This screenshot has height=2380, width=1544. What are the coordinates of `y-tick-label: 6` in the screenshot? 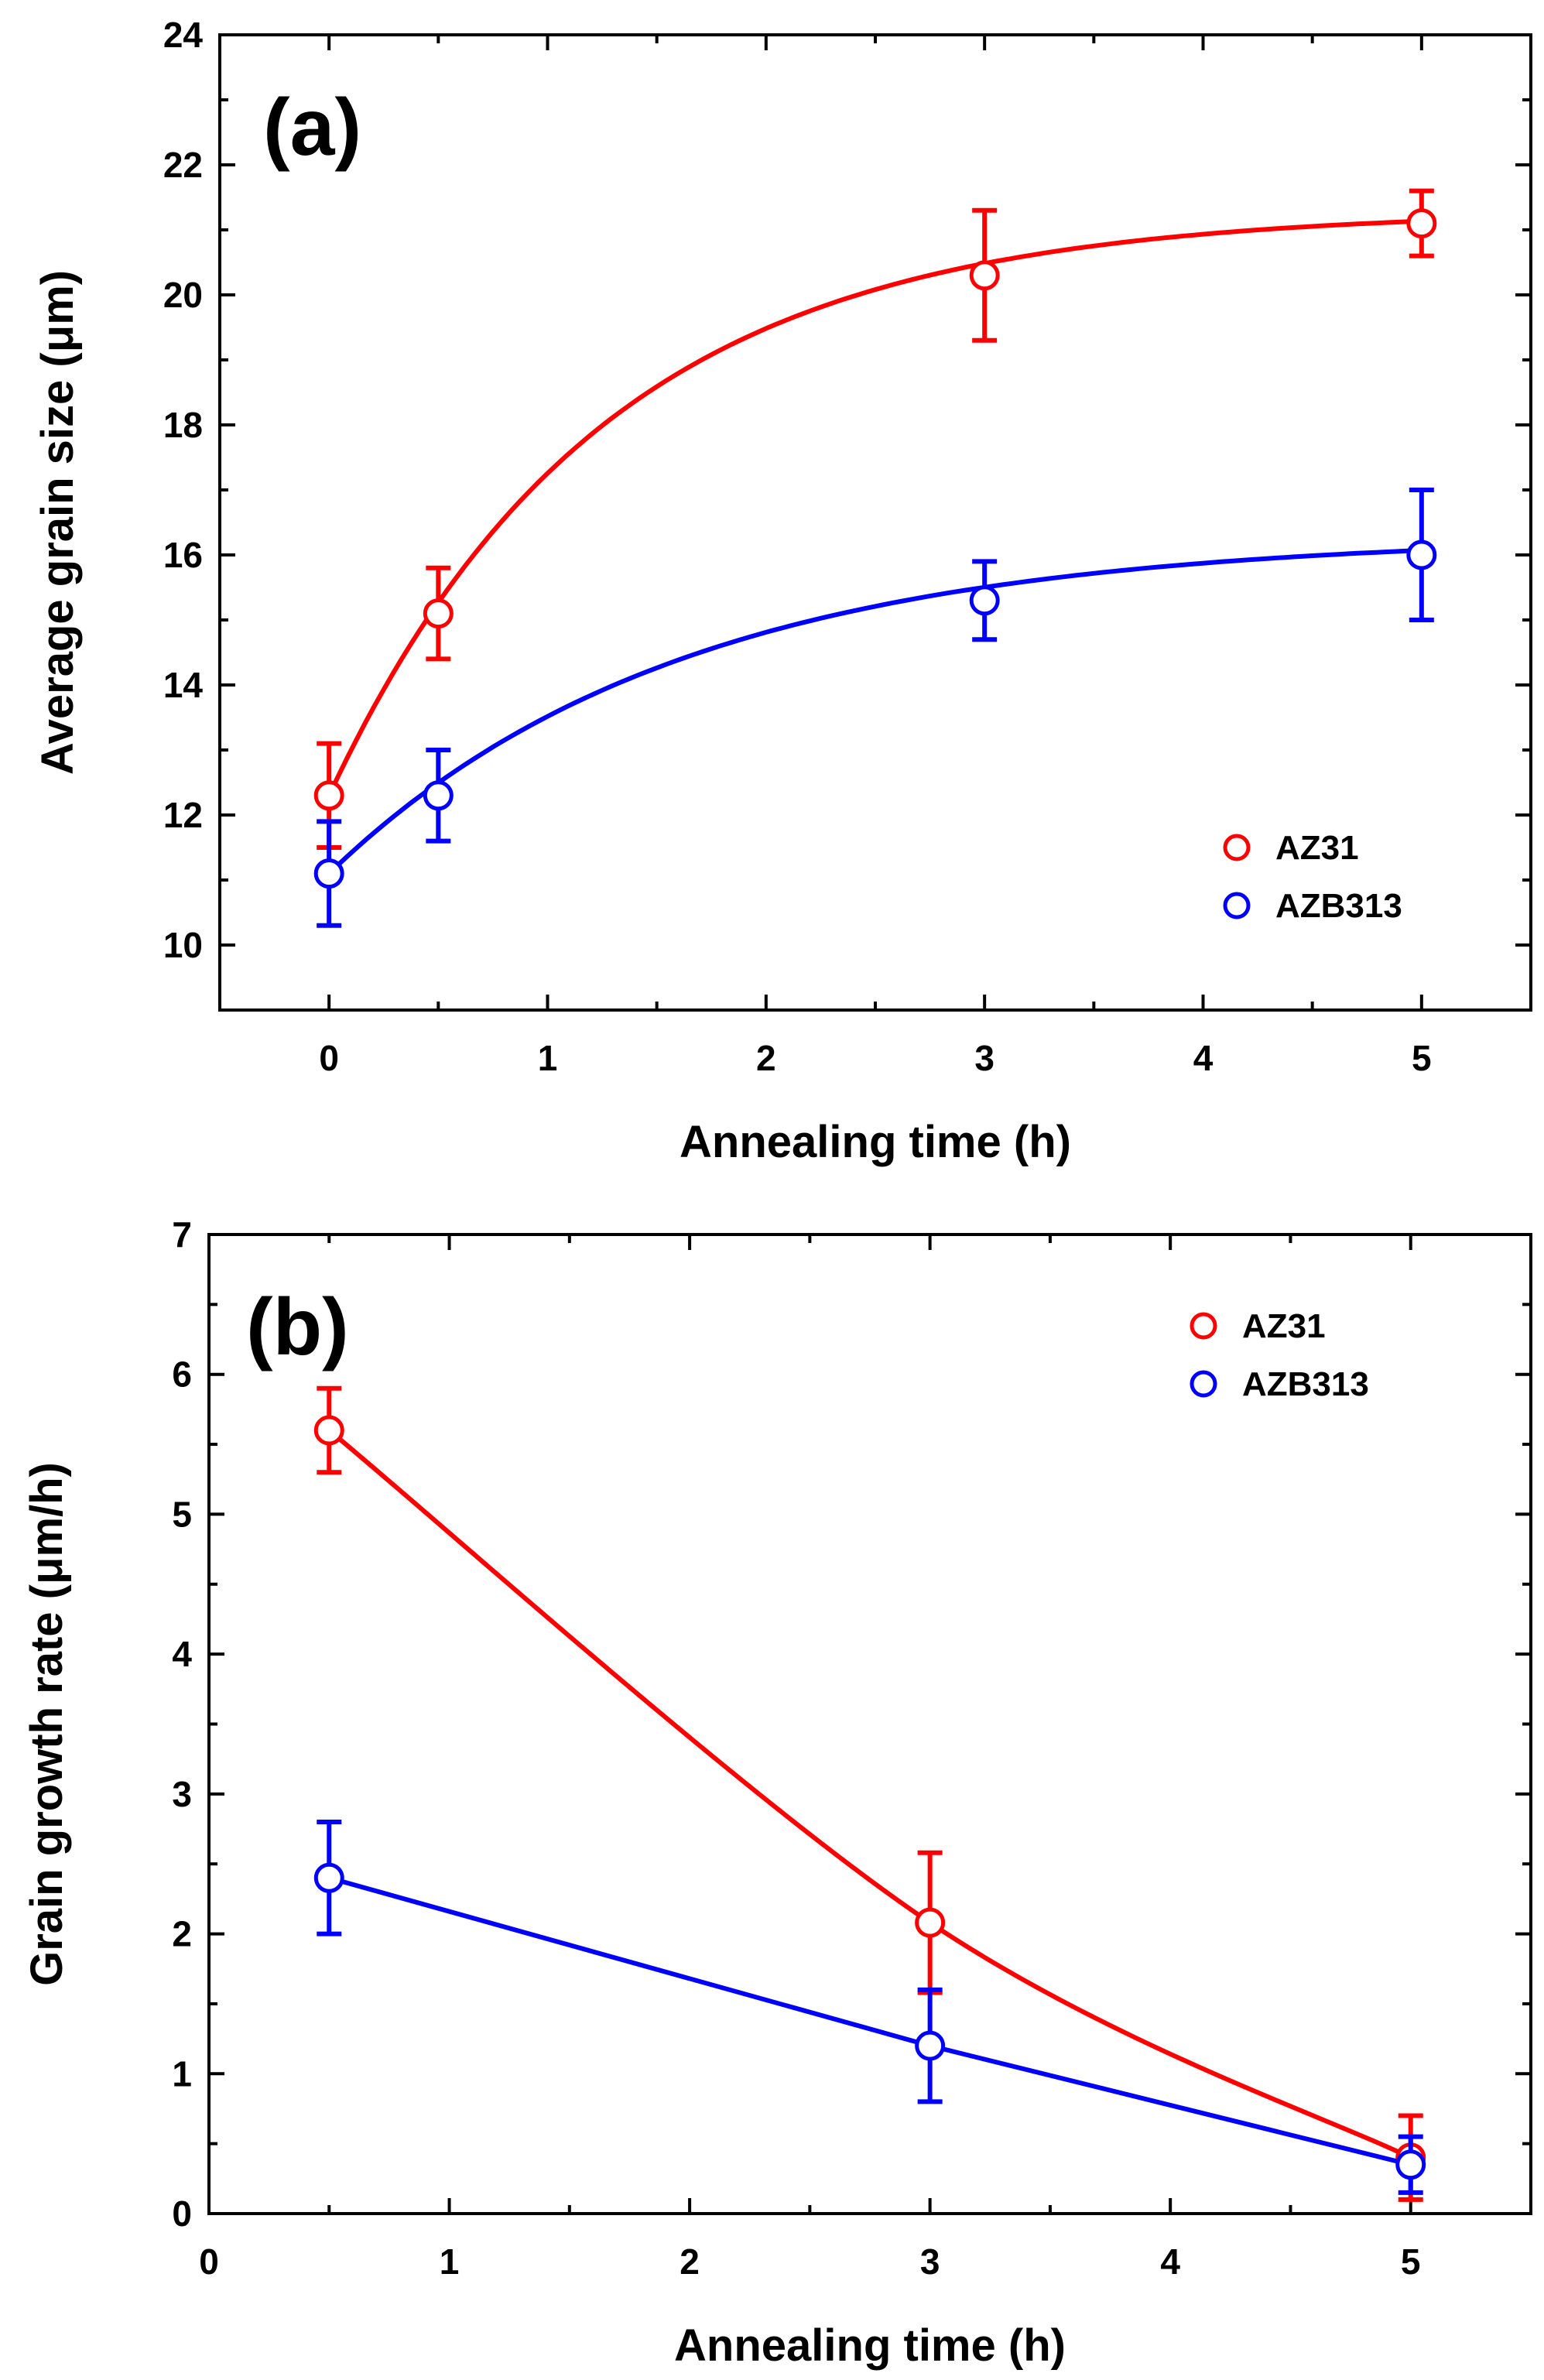 It's located at (182, 1374).